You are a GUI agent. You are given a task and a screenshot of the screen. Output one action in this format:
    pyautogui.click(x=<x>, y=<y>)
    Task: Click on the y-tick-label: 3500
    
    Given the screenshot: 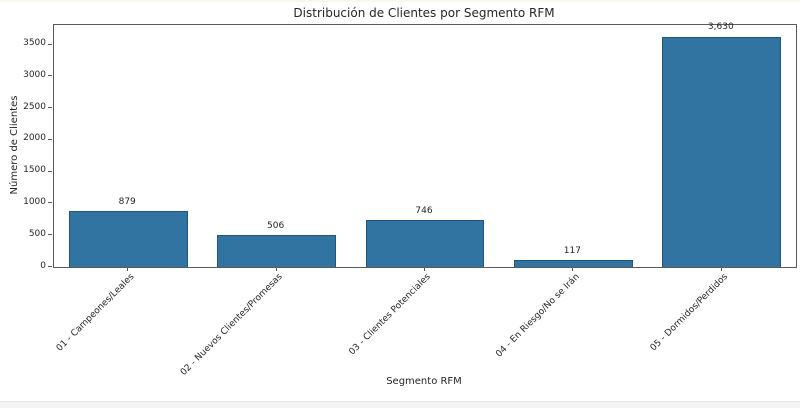 What is the action you would take?
    pyautogui.click(x=34, y=43)
    